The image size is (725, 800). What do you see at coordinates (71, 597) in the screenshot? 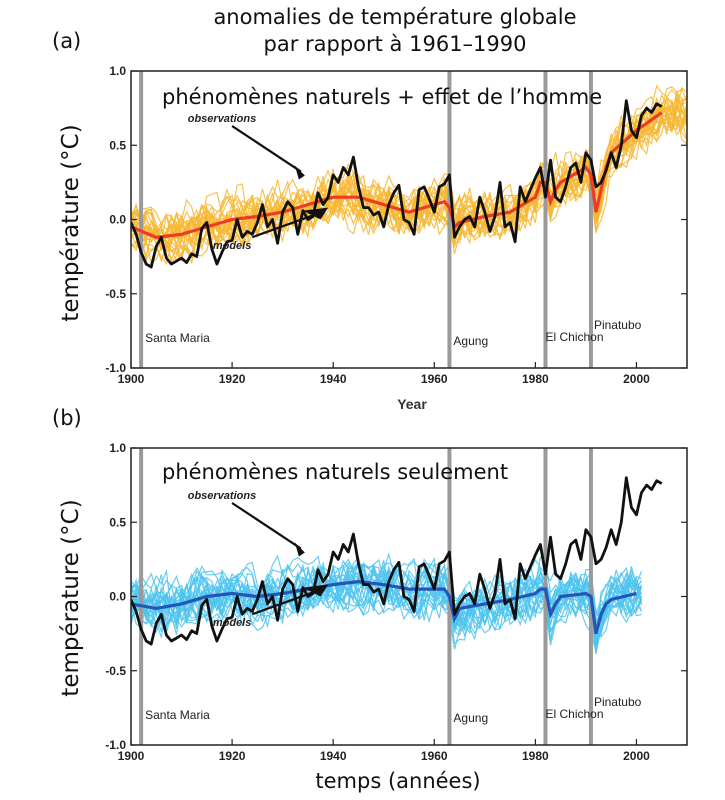
I see `y-axis-label-b: température (°C)` at bounding box center [71, 597].